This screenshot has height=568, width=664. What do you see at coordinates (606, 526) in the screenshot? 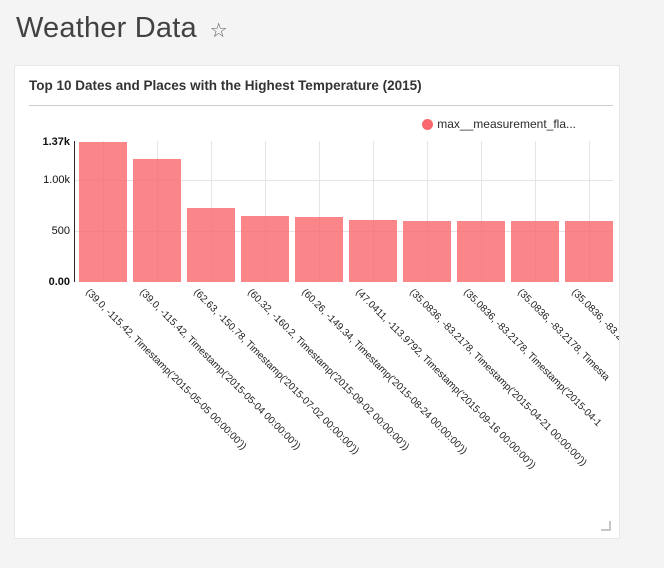
I see `resize-handle-icon` at bounding box center [606, 526].